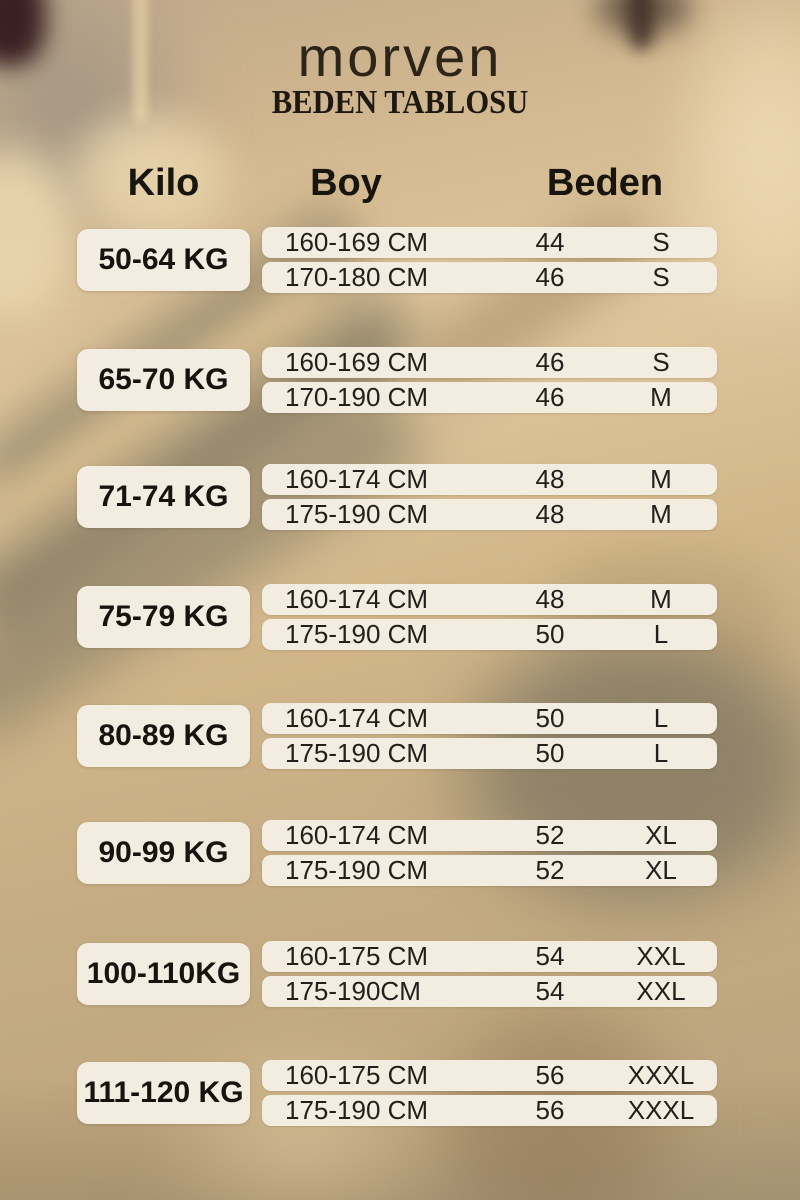 Image resolution: width=800 pixels, height=1200 pixels. I want to click on size-row: 160-169 CM 44 S, so click(489, 242).